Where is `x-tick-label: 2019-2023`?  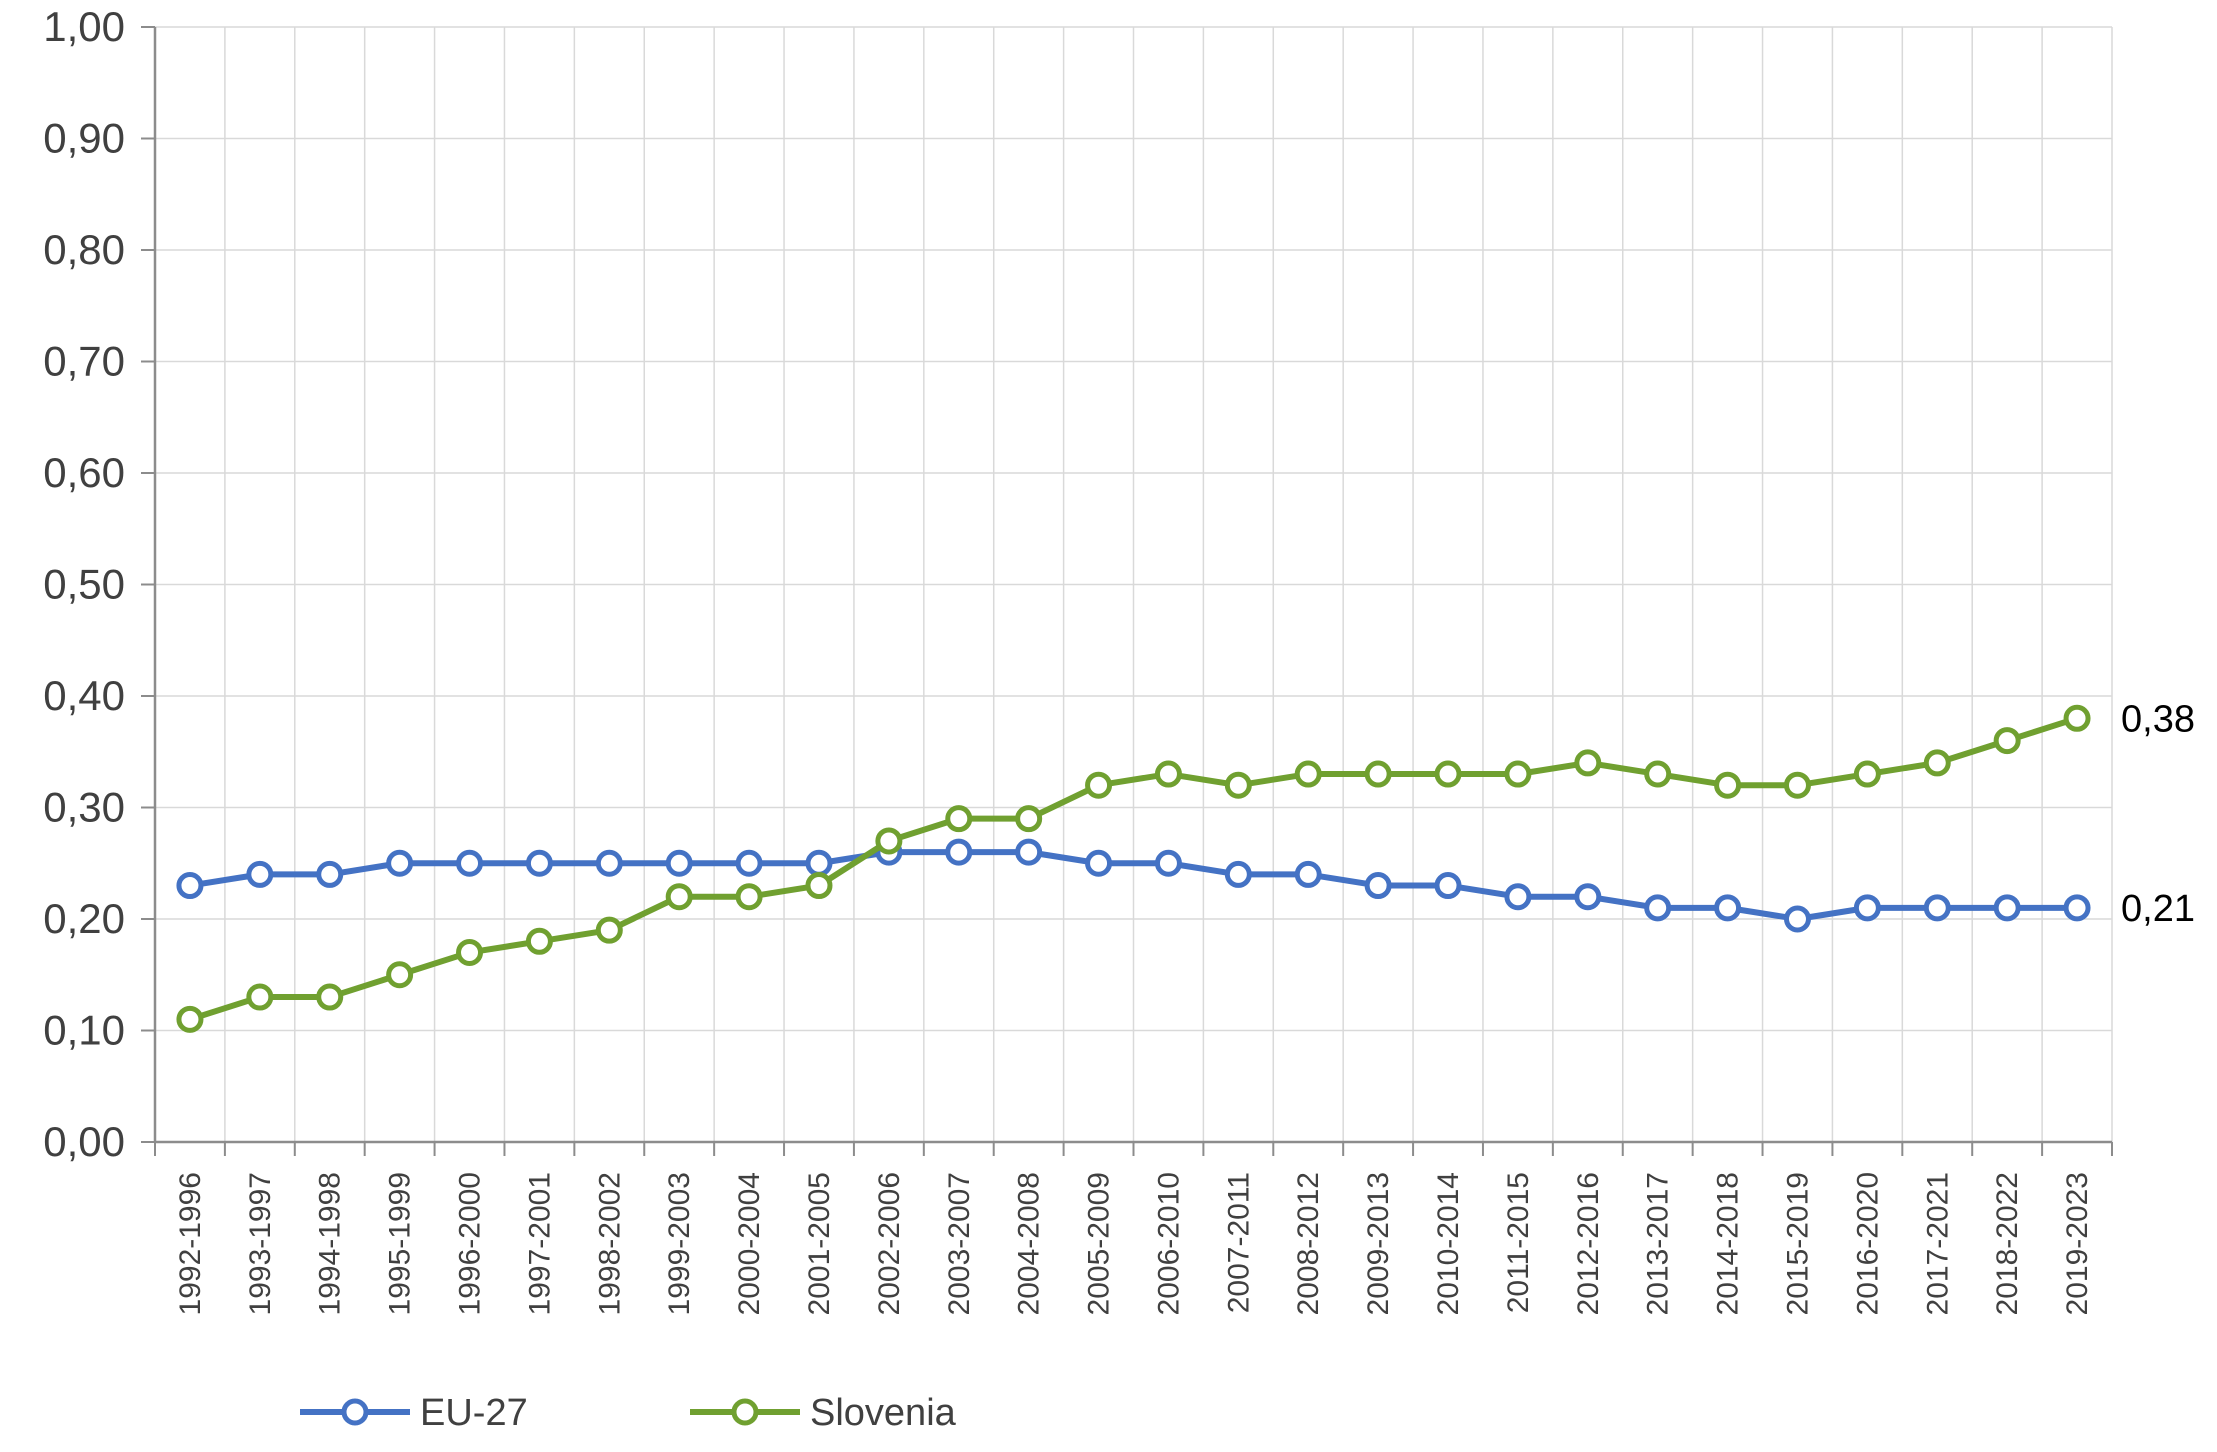
x-tick-label: 2019-2023 is located at coordinates (2077, 1243).